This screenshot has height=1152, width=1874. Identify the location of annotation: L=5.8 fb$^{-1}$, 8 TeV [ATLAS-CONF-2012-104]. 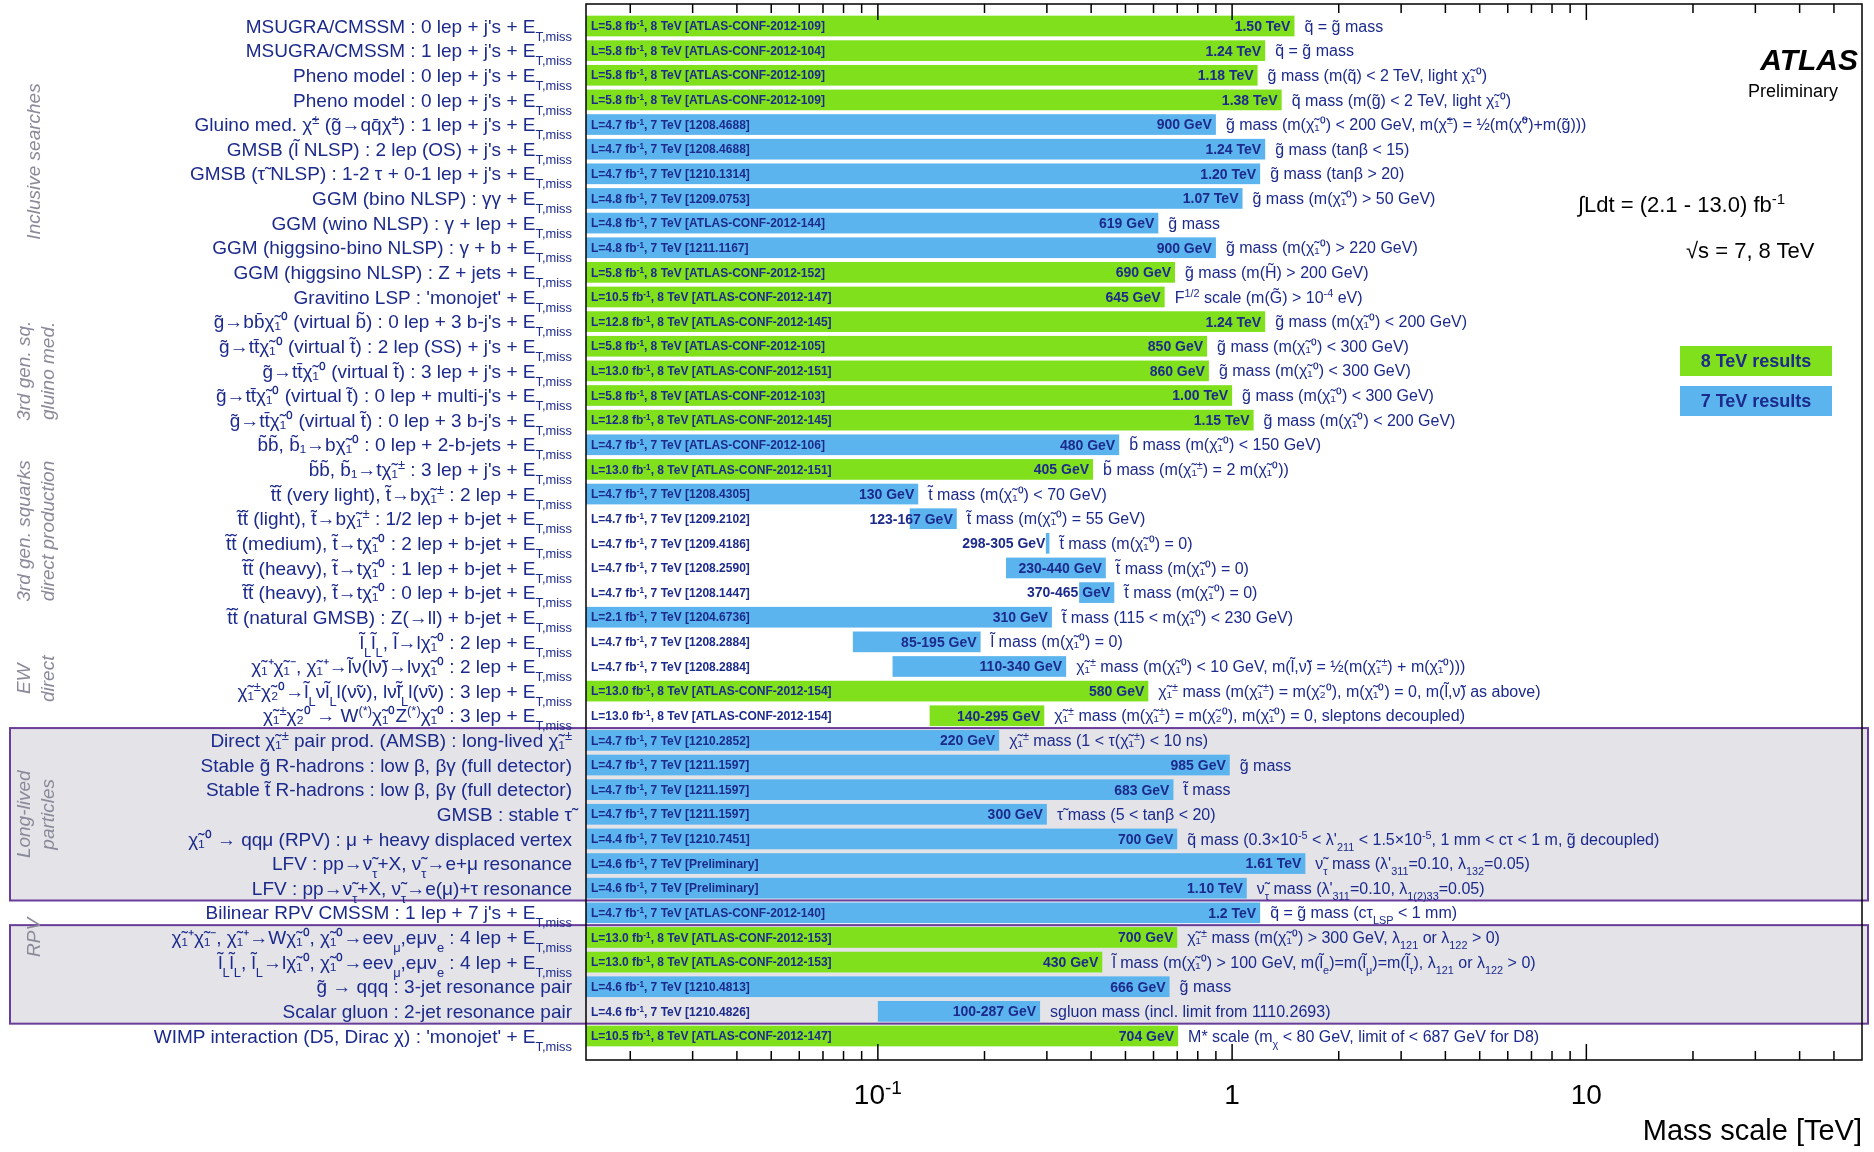
(708, 50).